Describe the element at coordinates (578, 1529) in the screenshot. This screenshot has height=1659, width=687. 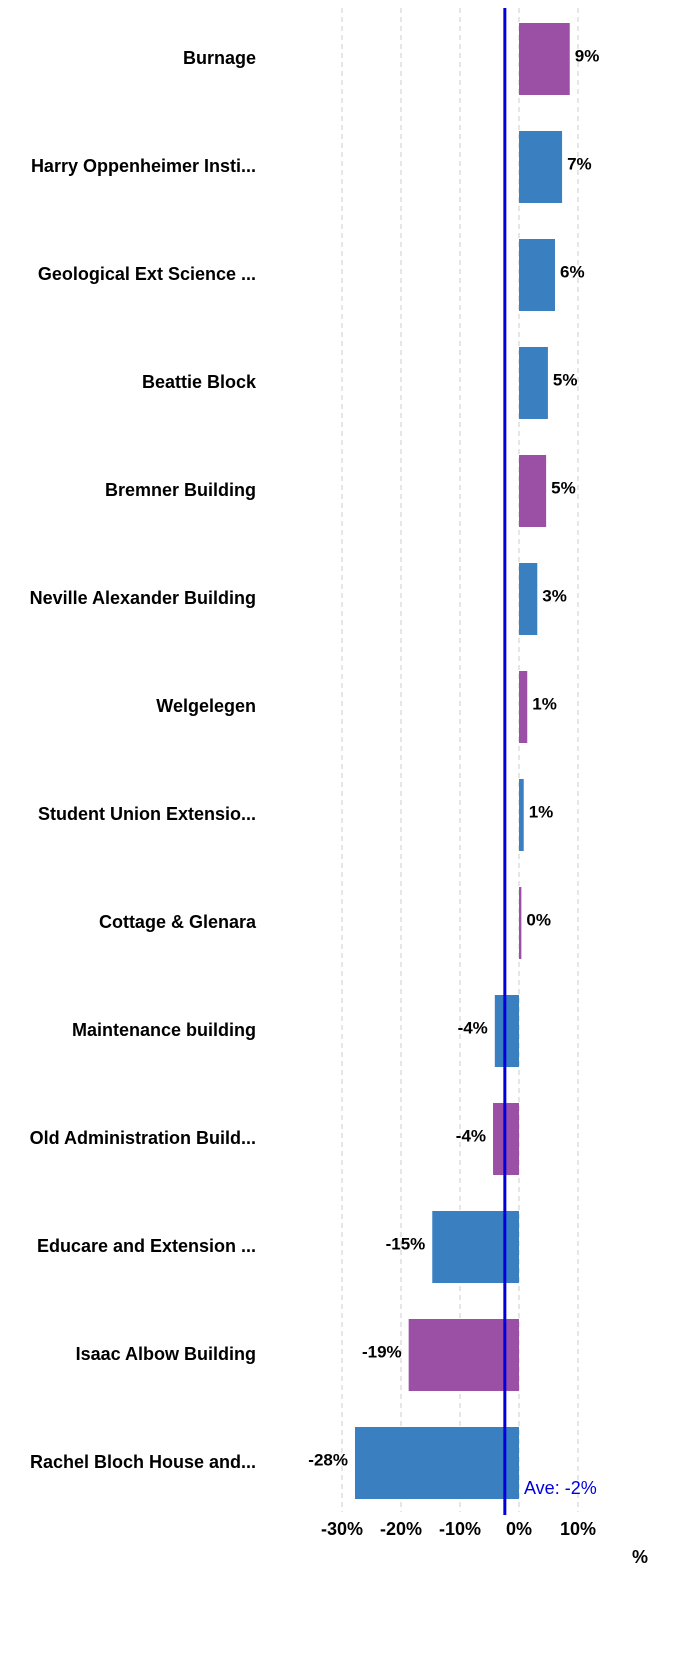
I see `x-tick-label: 10%` at that location.